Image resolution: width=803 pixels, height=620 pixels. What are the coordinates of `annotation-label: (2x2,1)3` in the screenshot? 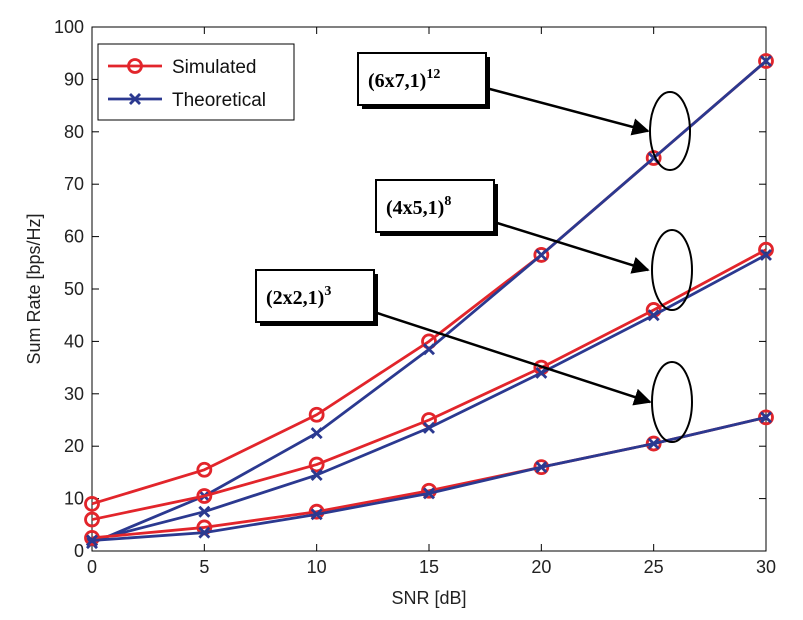 It's located at (298, 296).